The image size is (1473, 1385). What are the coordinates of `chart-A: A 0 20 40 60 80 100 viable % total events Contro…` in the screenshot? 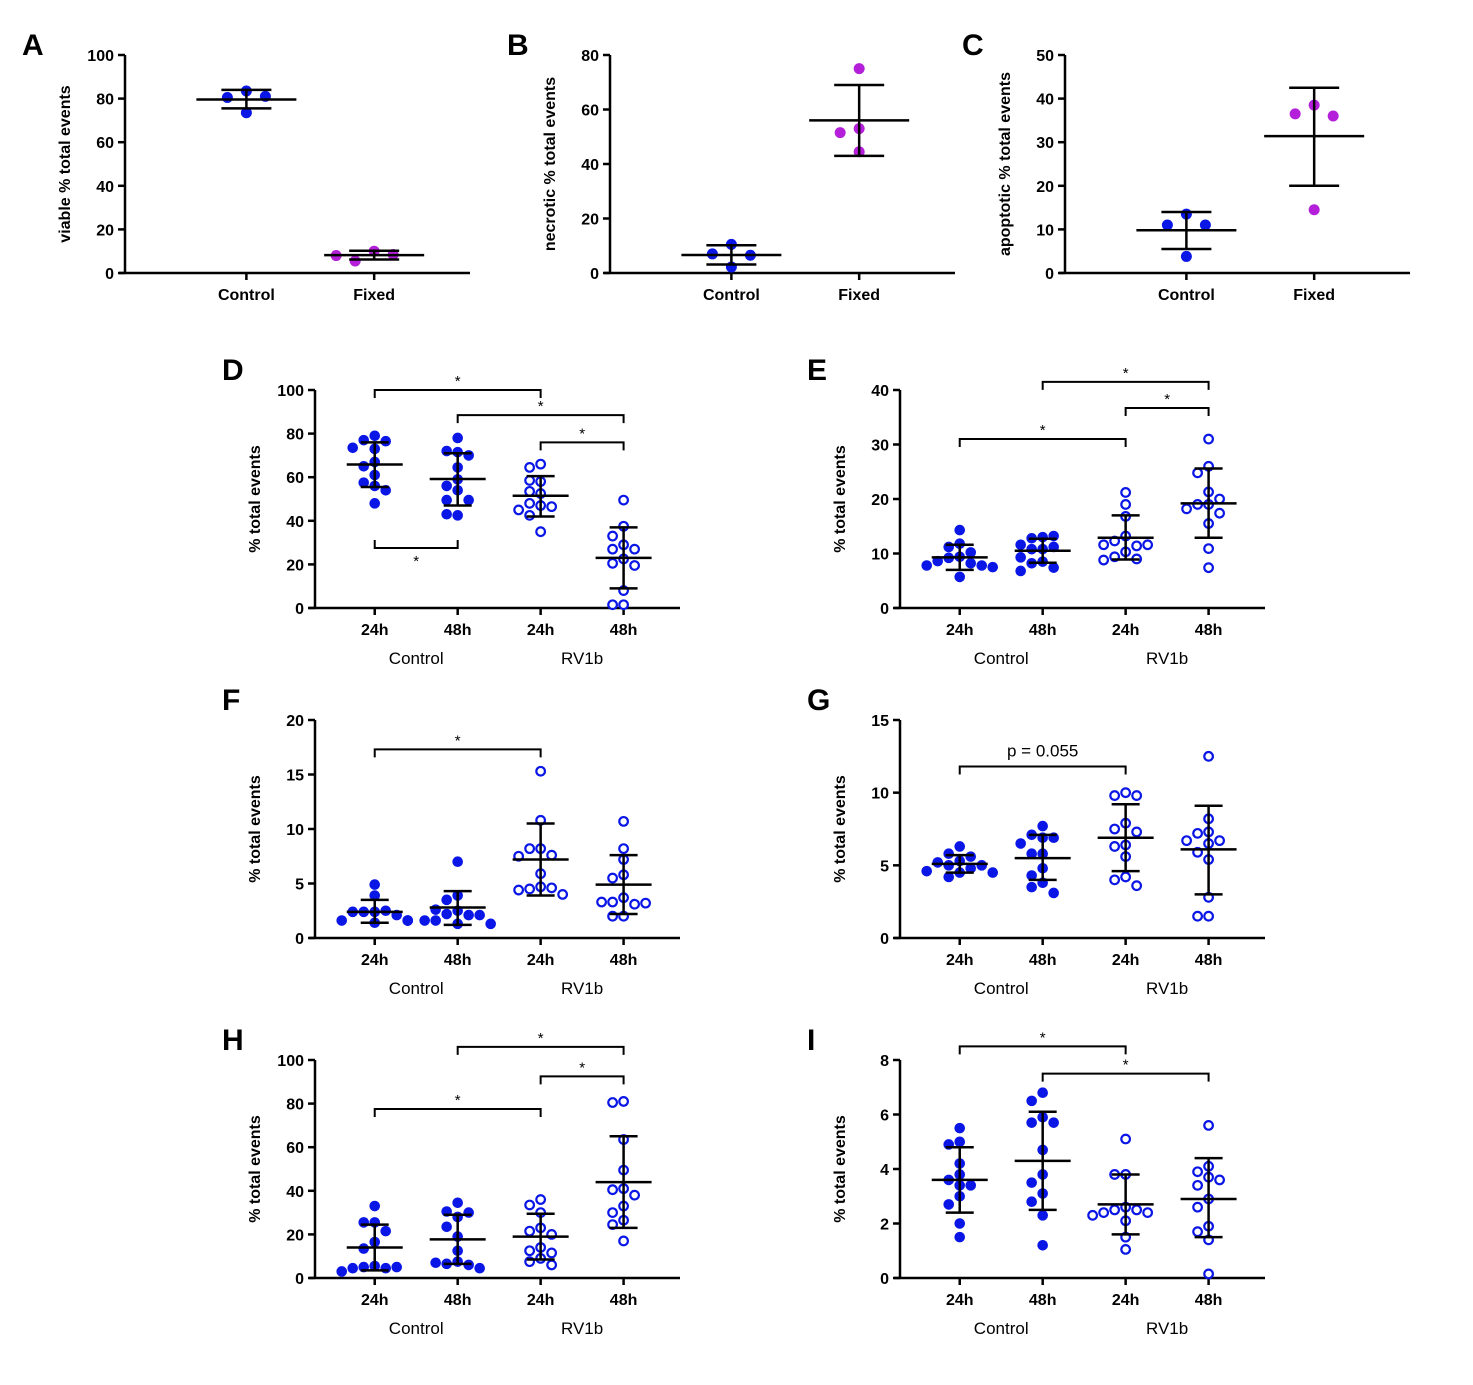 It's located at (246, 166).